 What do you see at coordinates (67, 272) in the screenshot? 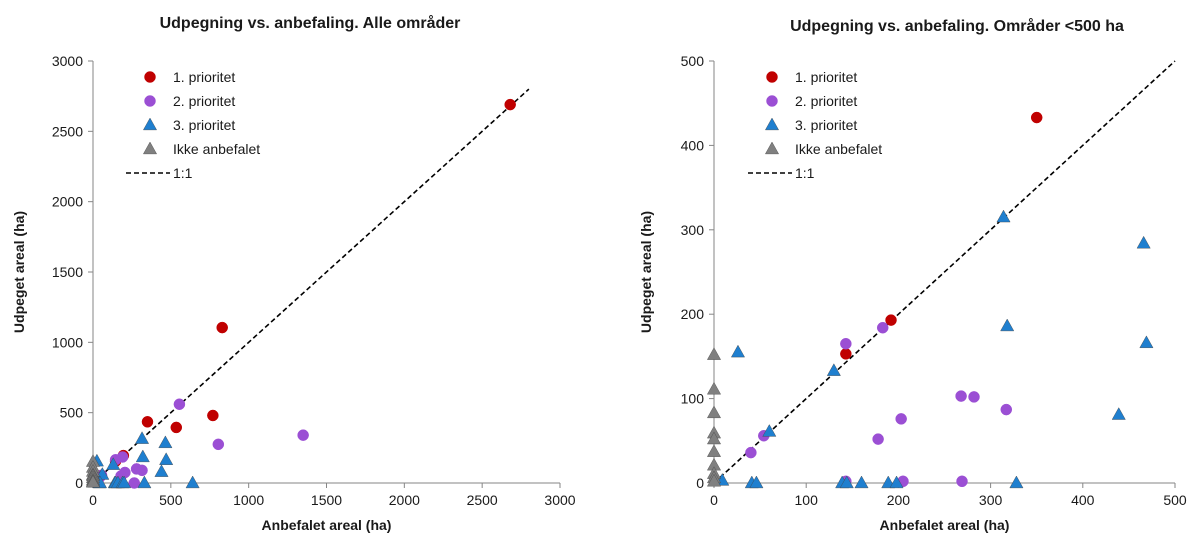
I see `y-tick-label: 1500` at bounding box center [67, 272].